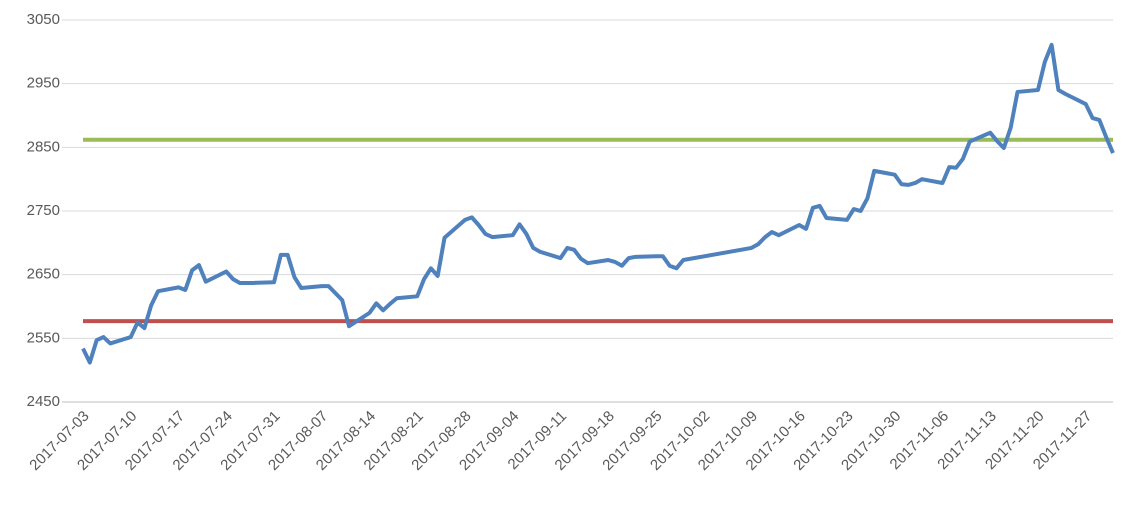 The width and height of the screenshot is (1125, 510). What do you see at coordinates (43, 146) in the screenshot?
I see `y-tick-label: 2850` at bounding box center [43, 146].